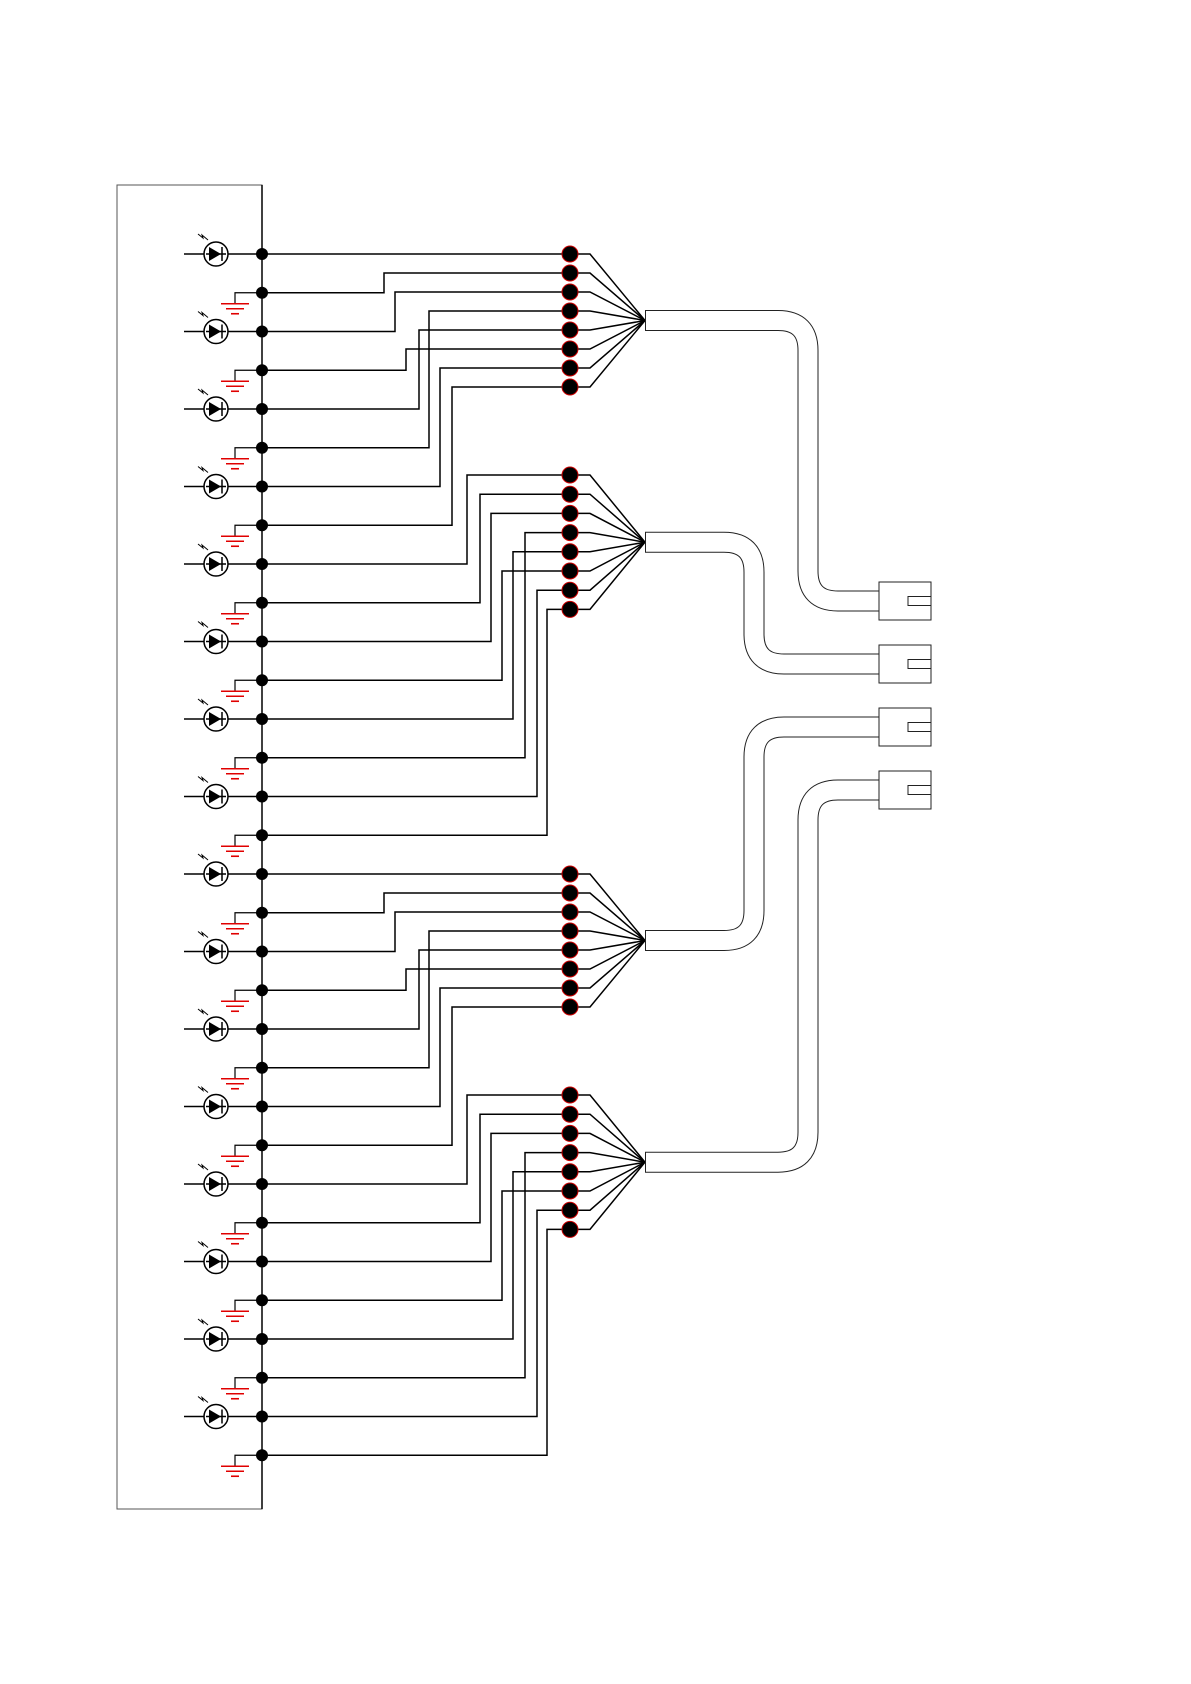  I want to click on cable-body, so click(763, 833).